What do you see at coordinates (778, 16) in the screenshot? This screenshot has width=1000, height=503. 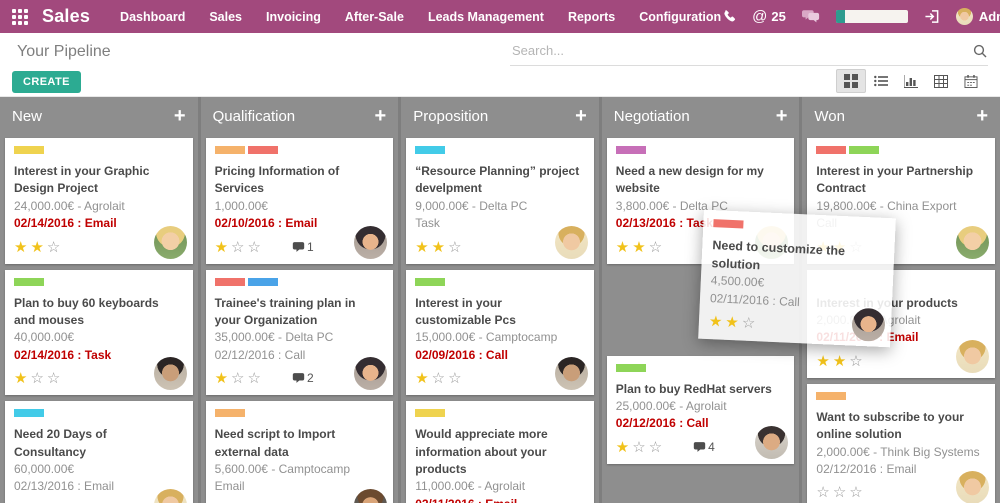 I see `inbox-count: 25` at bounding box center [778, 16].